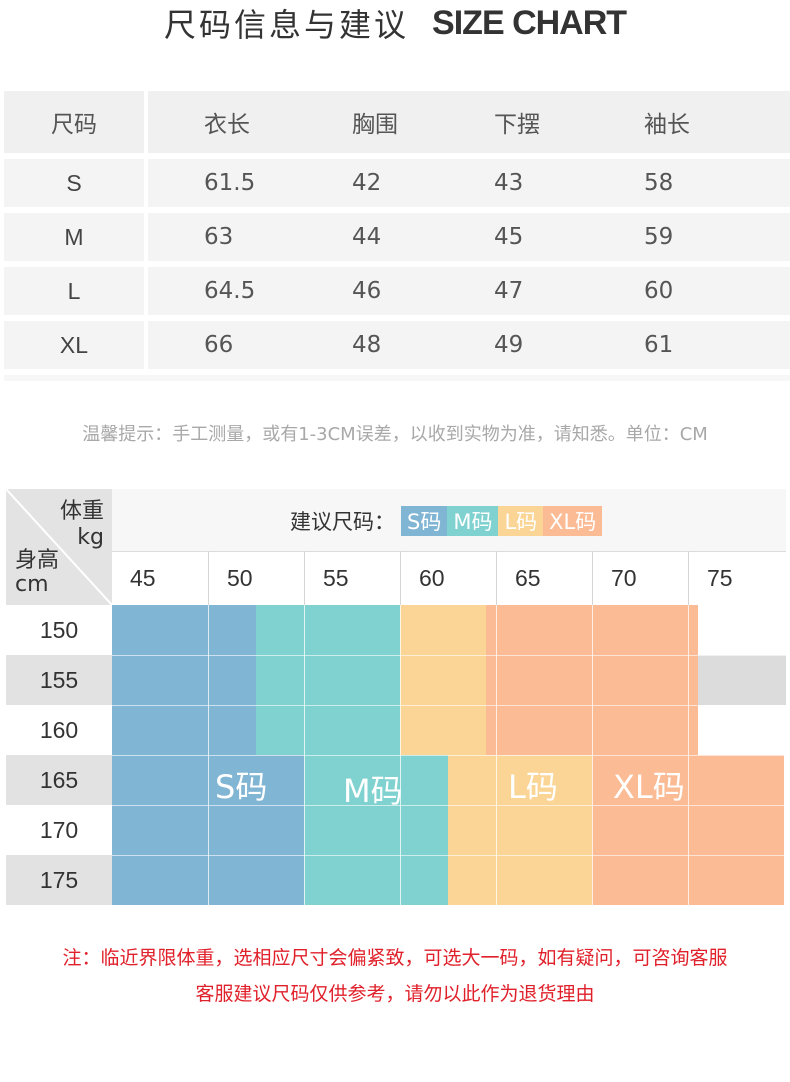  Describe the element at coordinates (59, 830) in the screenshot. I see `height-tick: 170` at that location.